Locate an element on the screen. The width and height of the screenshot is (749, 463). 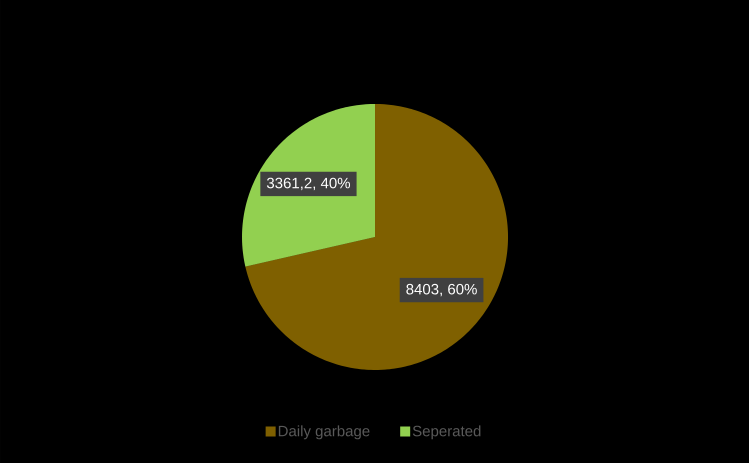
legend-label: Seperated is located at coordinates (446, 432).